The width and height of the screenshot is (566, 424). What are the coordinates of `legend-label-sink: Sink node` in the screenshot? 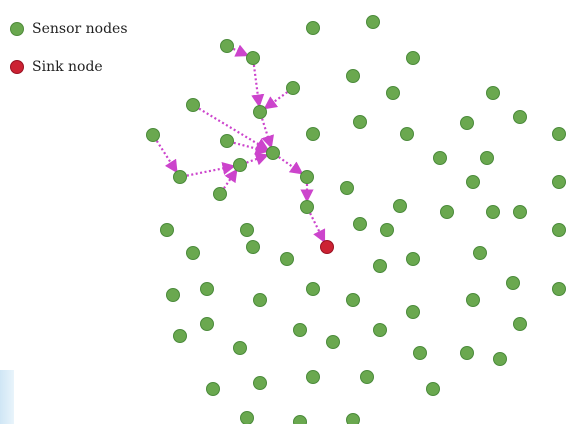 It's located at (67, 67).